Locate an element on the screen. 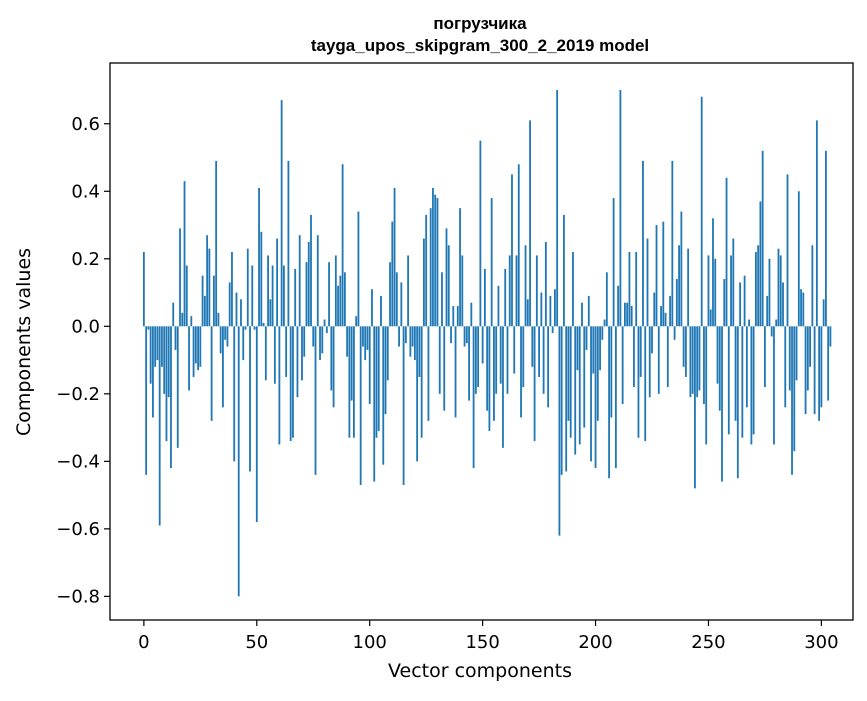  x-tick-label: 0 is located at coordinates (143, 642).